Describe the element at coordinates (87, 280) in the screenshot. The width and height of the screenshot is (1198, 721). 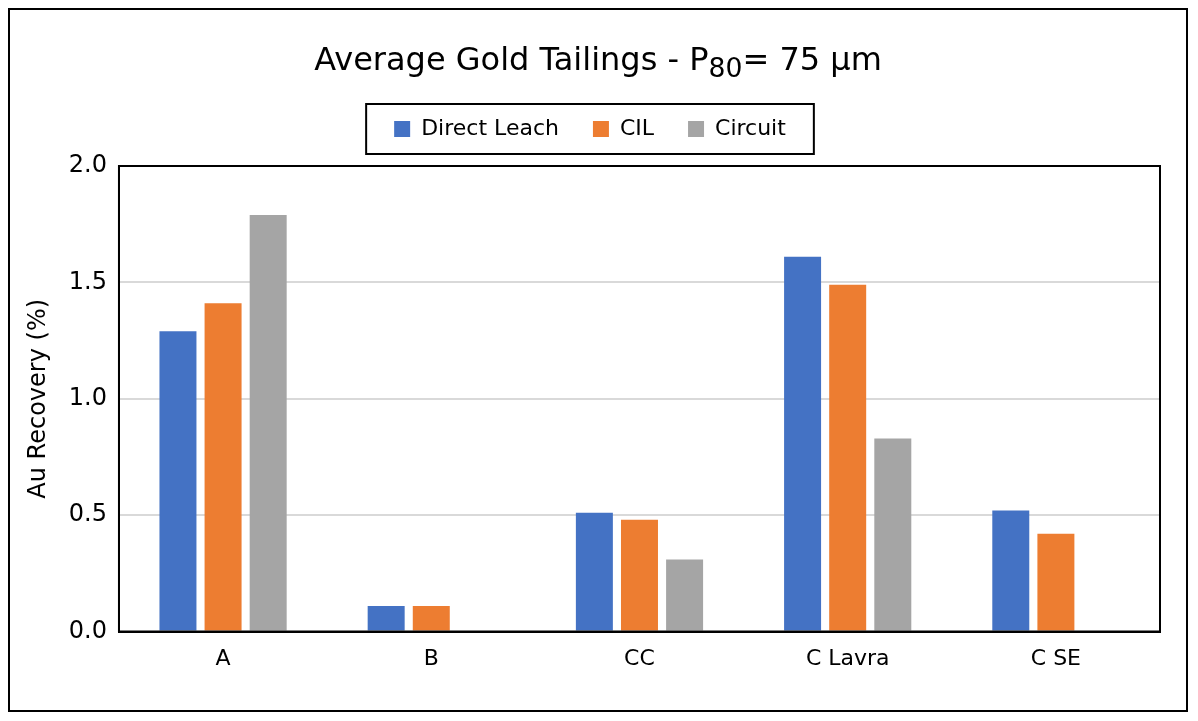
I see `y-tick-label: 1.5` at that location.